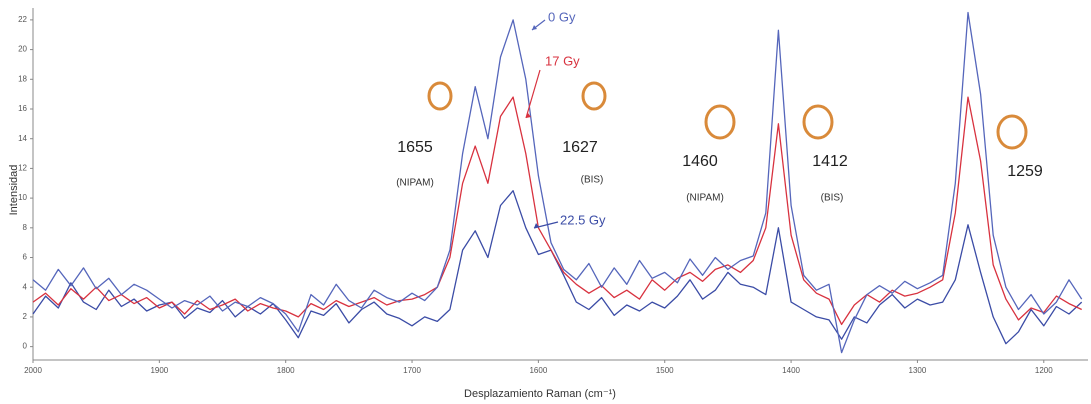 The height and width of the screenshot is (404, 1091). Describe the element at coordinates (562, 60) in the screenshot. I see `series-label: 17 Gy` at that location.